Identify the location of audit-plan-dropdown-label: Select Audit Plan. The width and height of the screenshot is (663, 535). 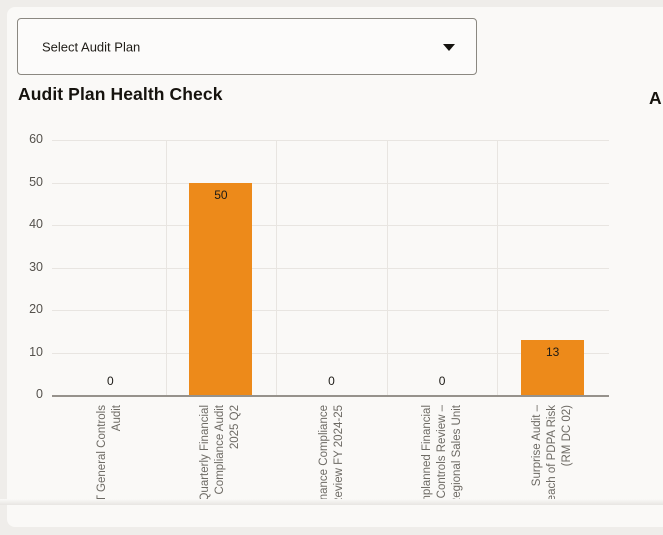
(91, 46).